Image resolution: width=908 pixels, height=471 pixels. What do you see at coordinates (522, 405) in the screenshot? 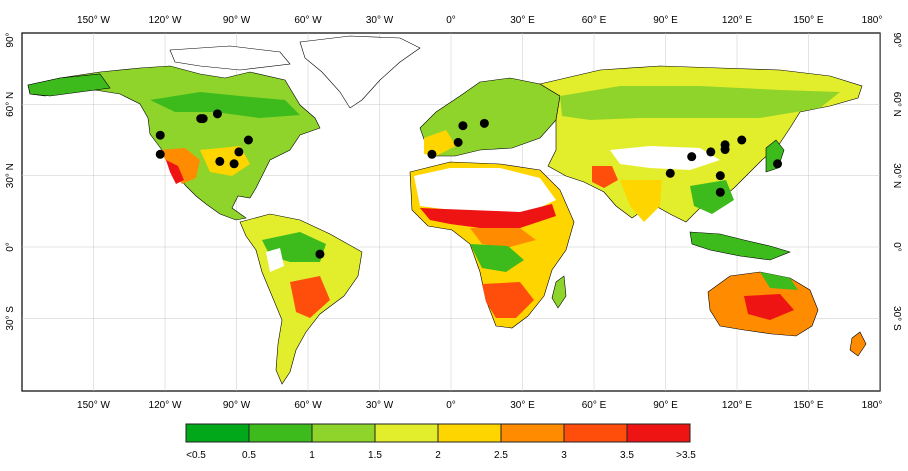
I see `bottom-longitude-label: 30° E` at bounding box center [522, 405].